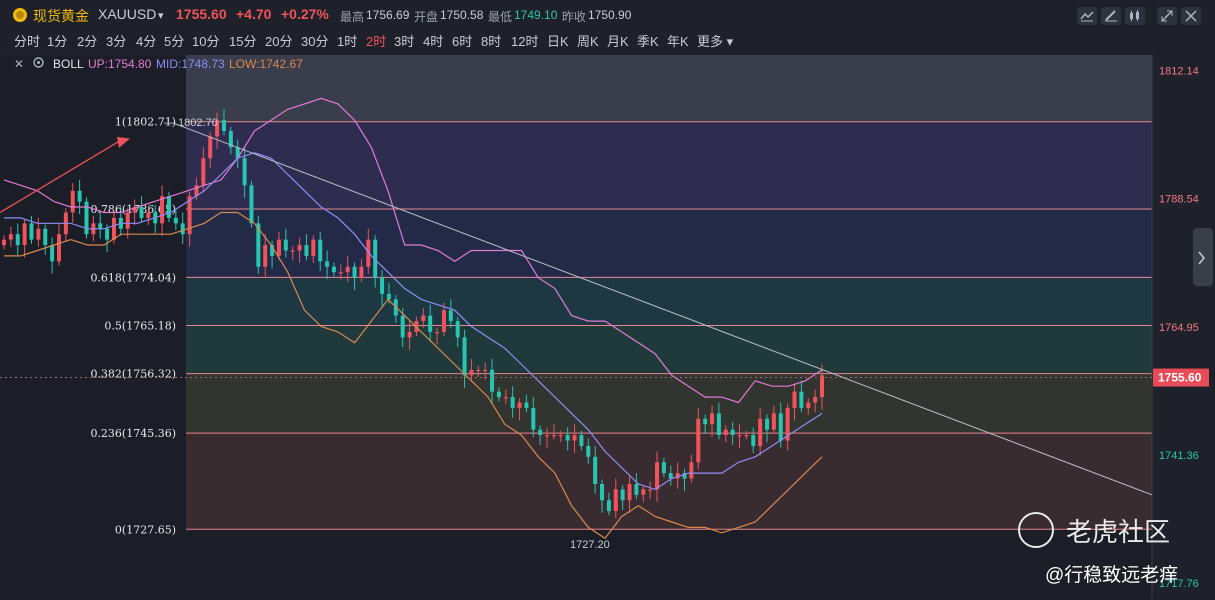 The width and height of the screenshot is (1215, 600). I want to click on timeframe-22: 年K, so click(678, 41).